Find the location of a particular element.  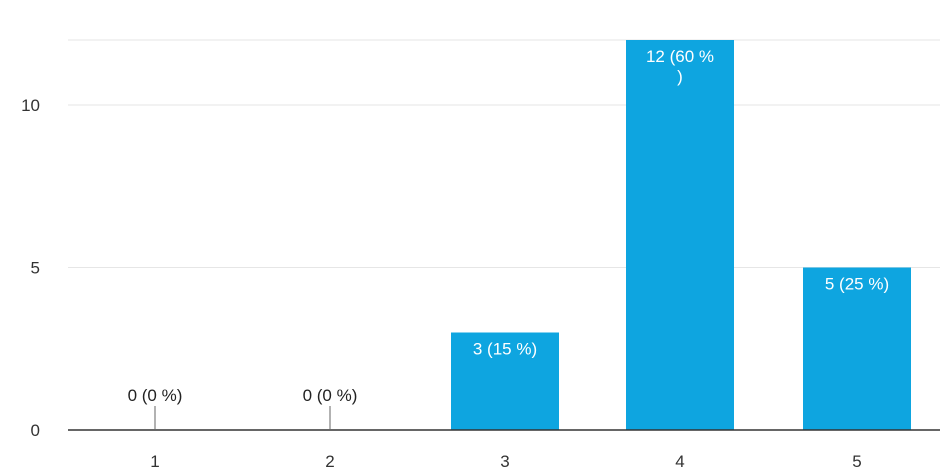

x-tick-label-5: 5 is located at coordinates (856, 461).